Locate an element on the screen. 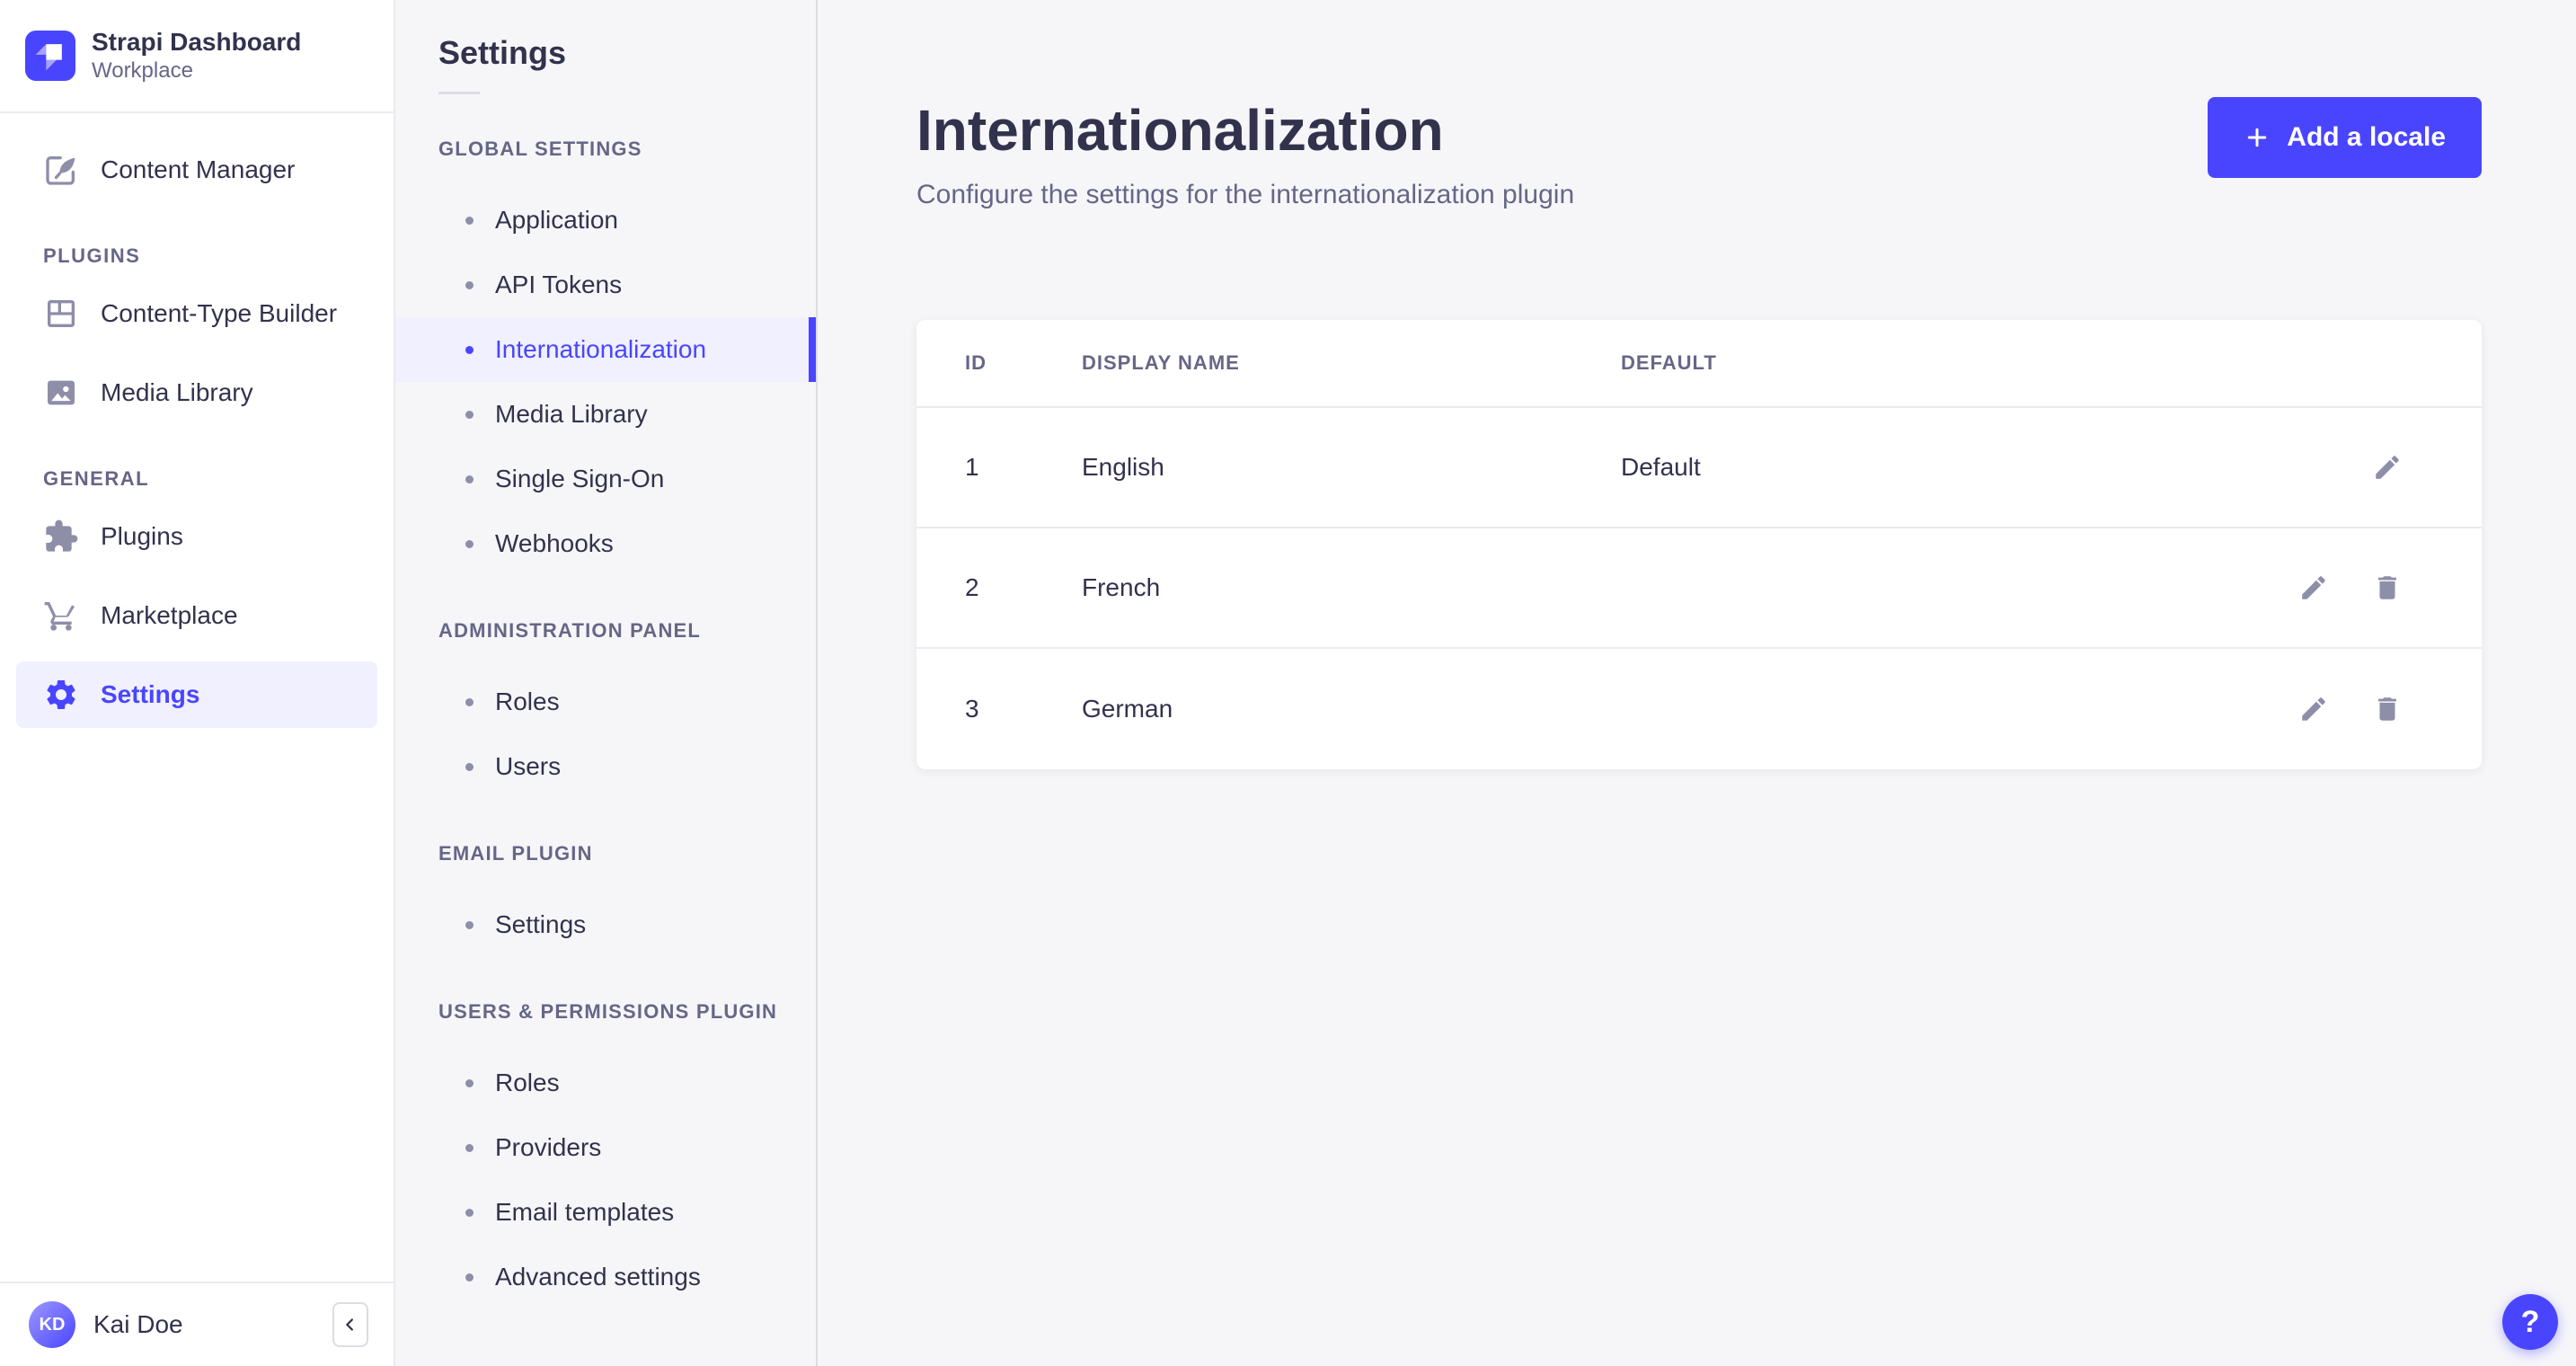 This screenshot has width=2576, height=1366. cart-icon is located at coordinates (61, 616).